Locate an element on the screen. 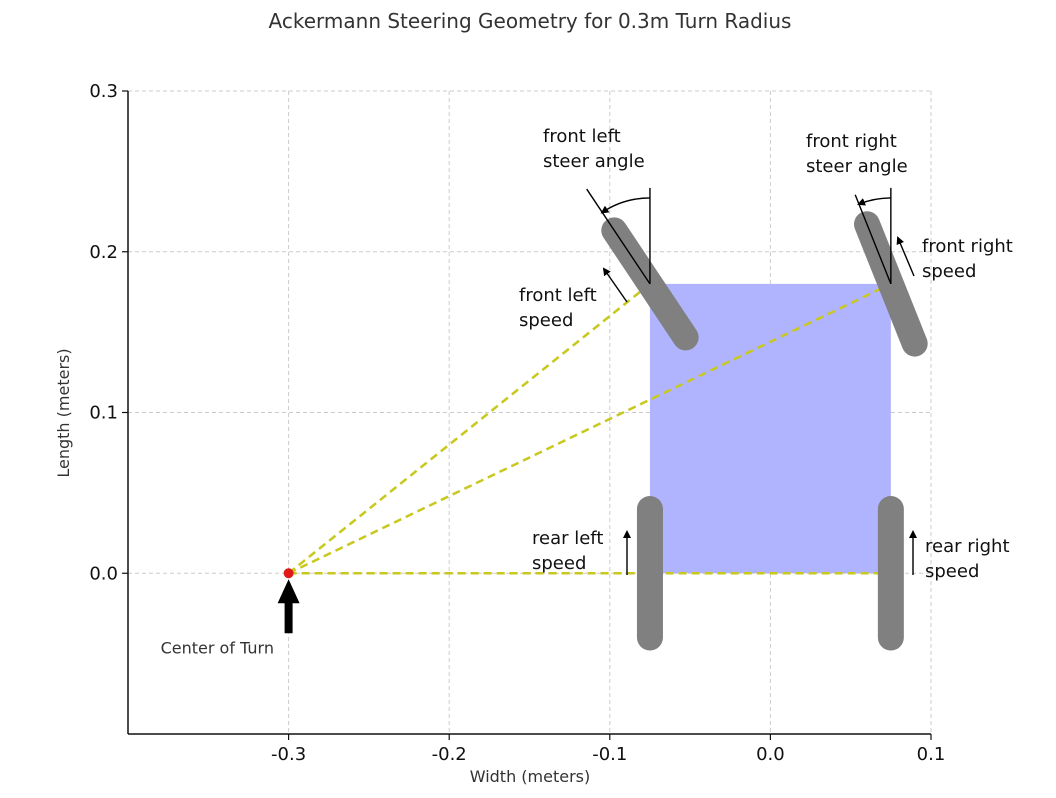 The width and height of the screenshot is (1056, 798). x-tick-label: -0.3 is located at coordinates (288, 754).